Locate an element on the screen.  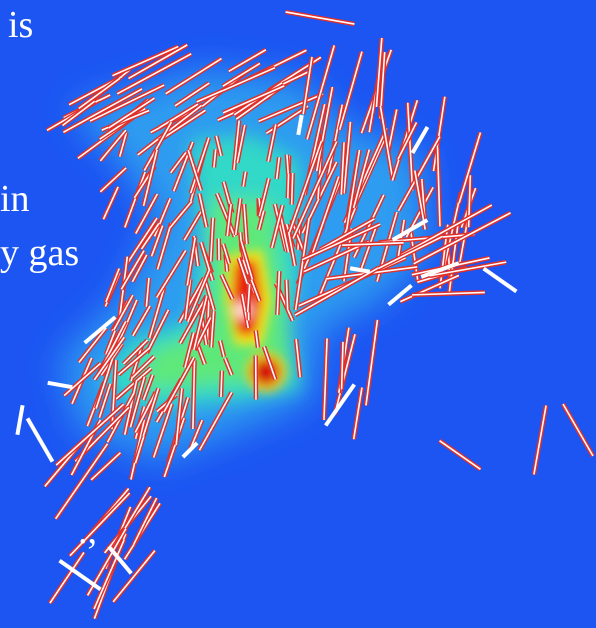
slide-text: y gas is located at coordinates (40, 253).